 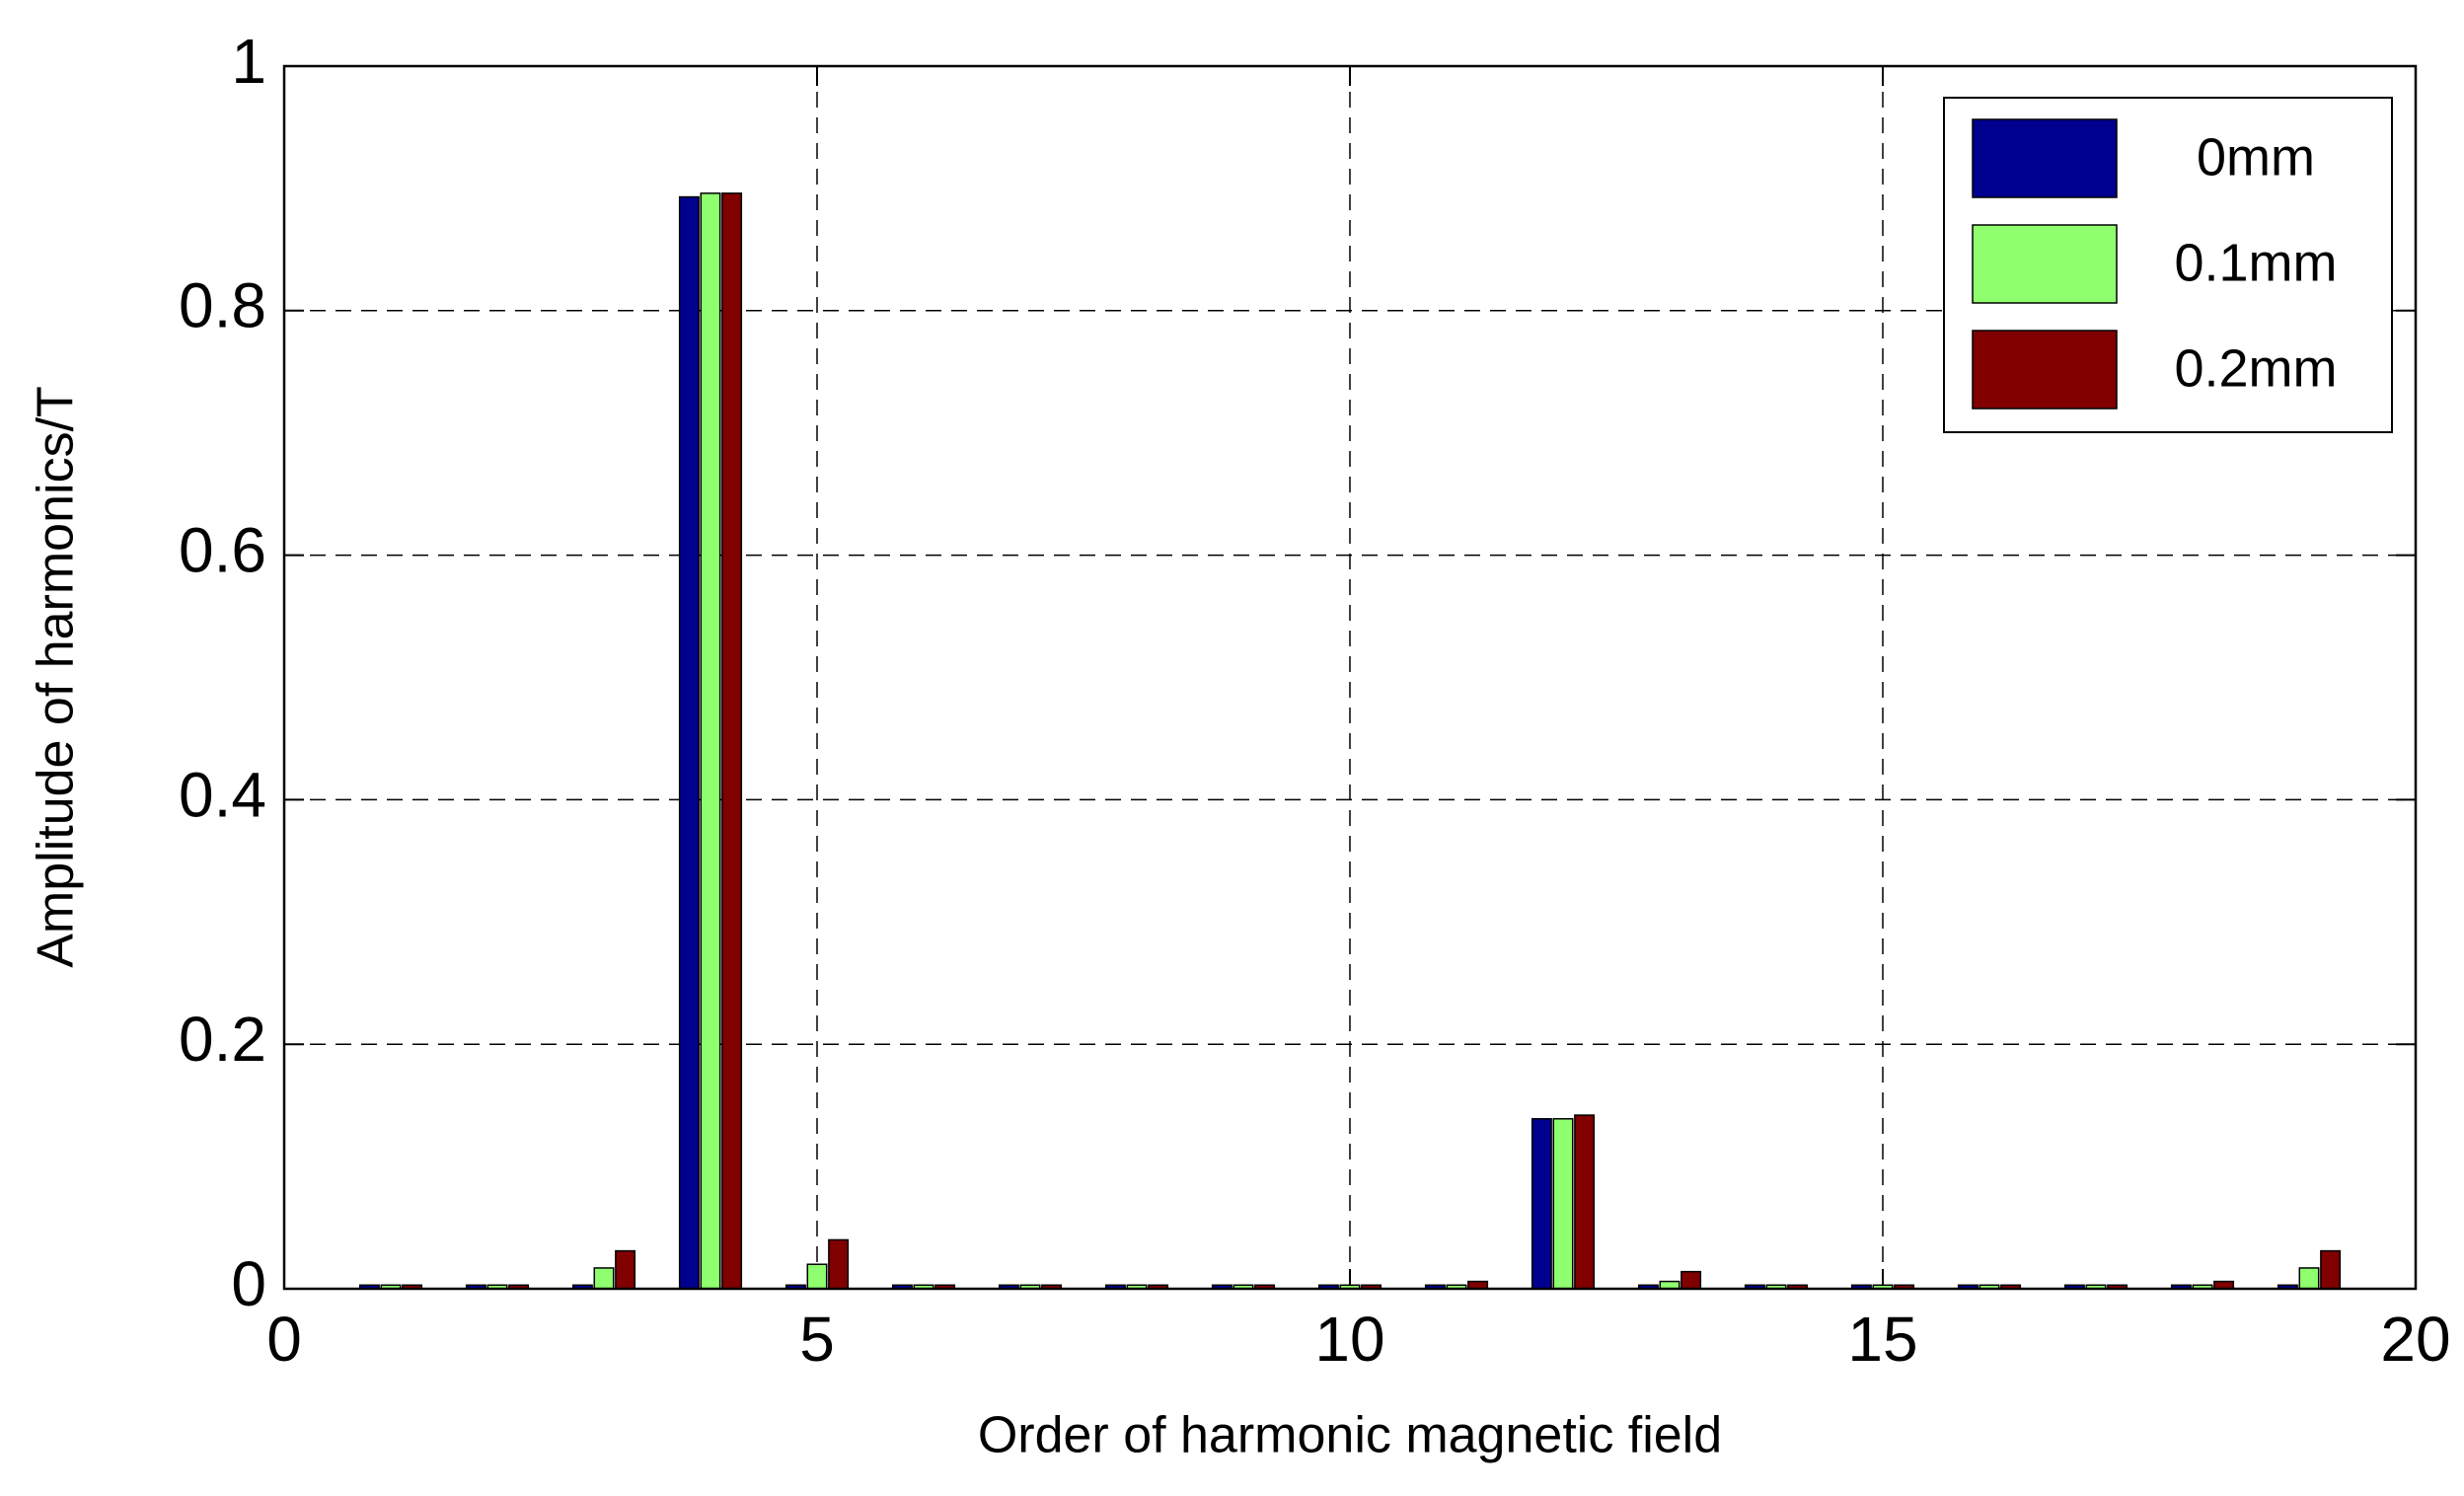 I want to click on x-tick-label: 15, so click(x=1882, y=1340).